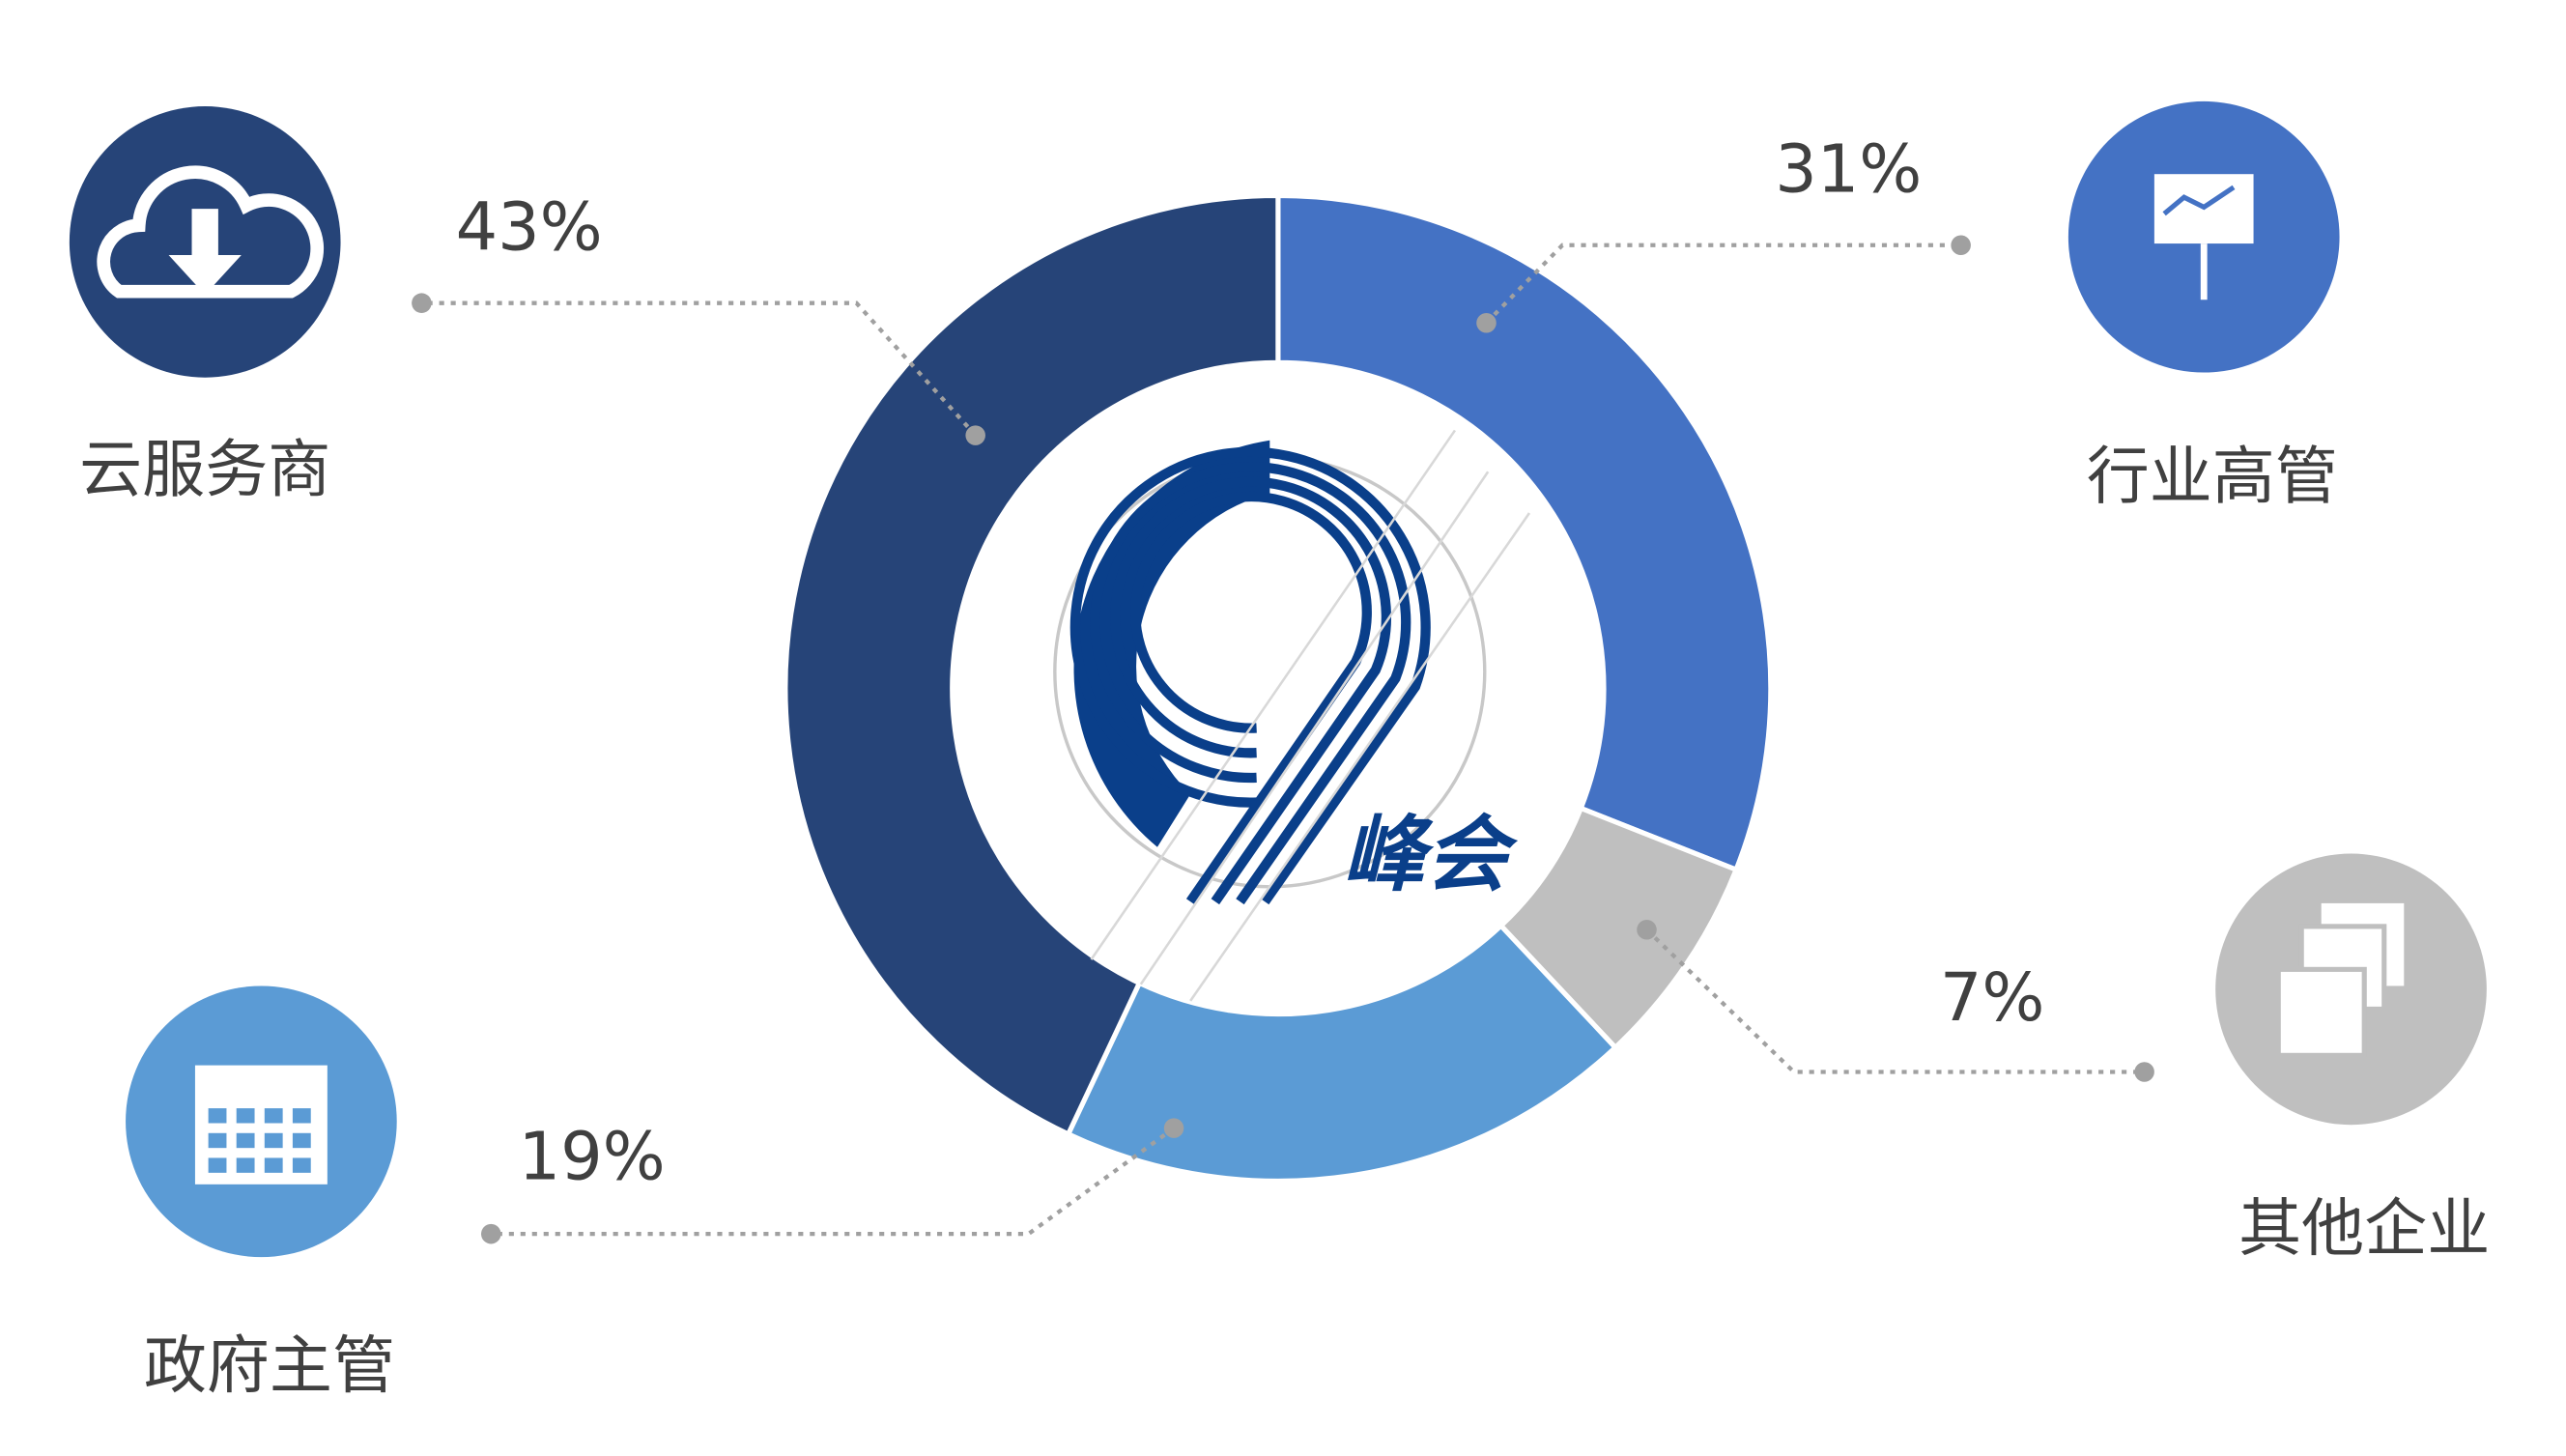 The image size is (2566, 1456). What do you see at coordinates (1849, 170) in the screenshot?
I see `value-label: 31%` at bounding box center [1849, 170].